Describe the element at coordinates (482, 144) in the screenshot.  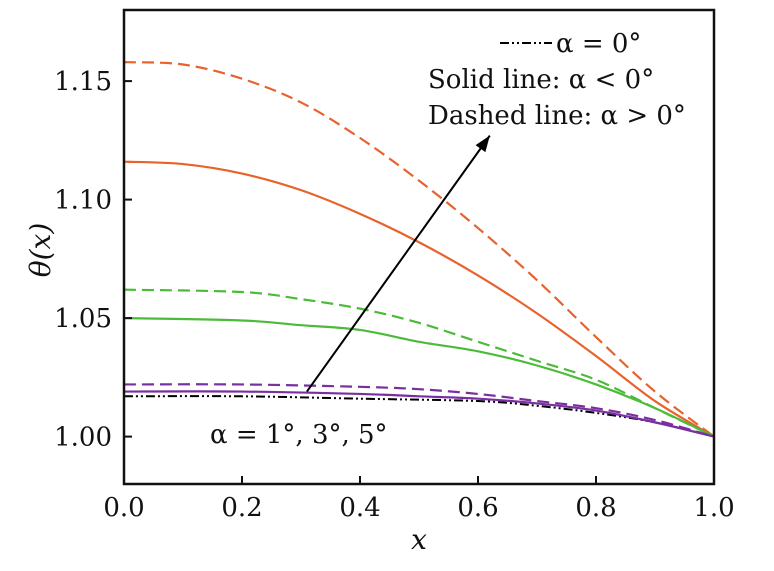
I see `annotation-arrow-head` at that location.